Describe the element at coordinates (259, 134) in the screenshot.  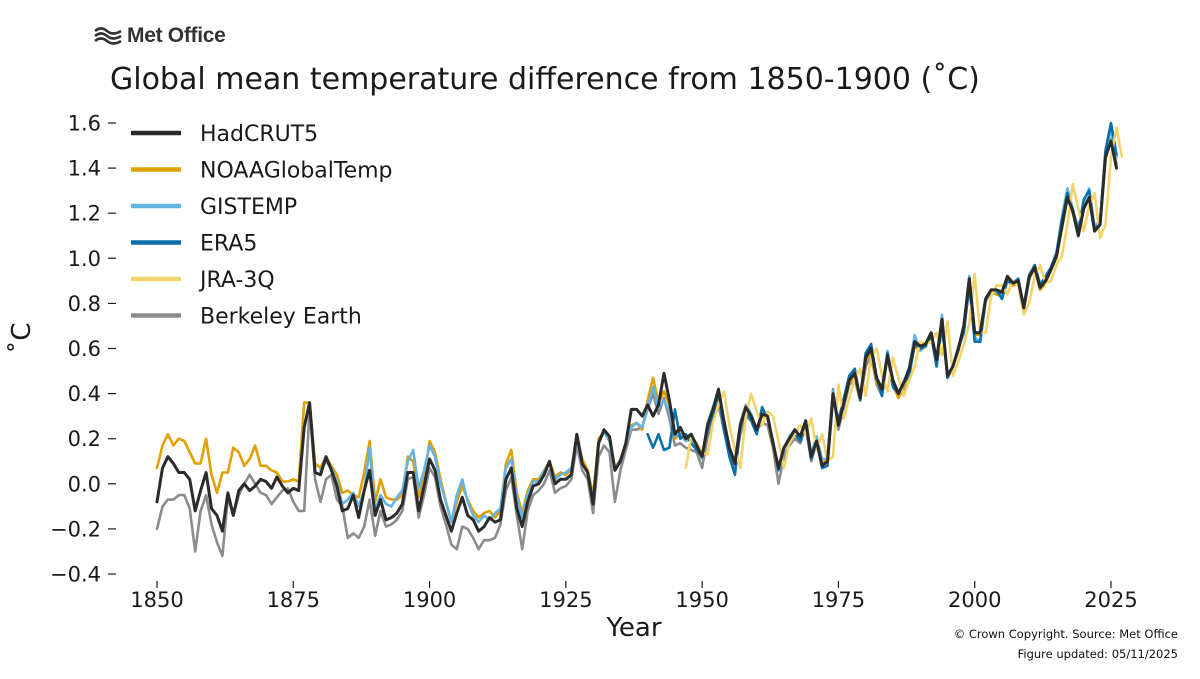
I see `legend-label-hadcrut5: HadCRUT5` at that location.